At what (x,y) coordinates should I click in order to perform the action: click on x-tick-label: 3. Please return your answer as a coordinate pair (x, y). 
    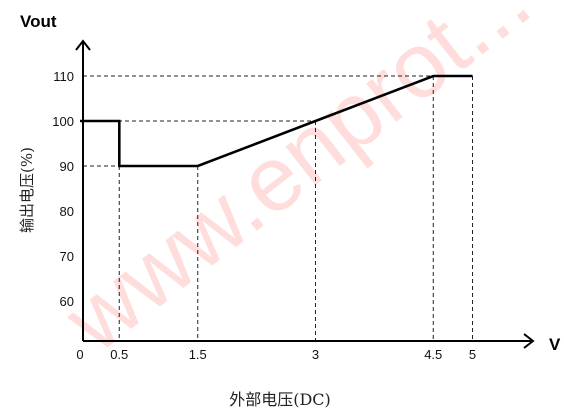
    Looking at the image, I should click on (315, 354).